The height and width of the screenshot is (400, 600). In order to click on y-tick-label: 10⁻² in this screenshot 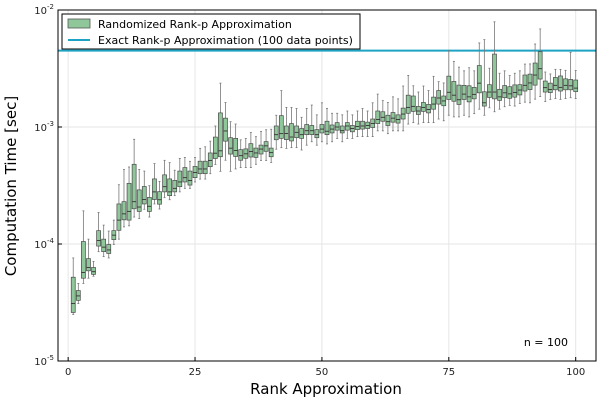, I will do `click(44, 10)`.